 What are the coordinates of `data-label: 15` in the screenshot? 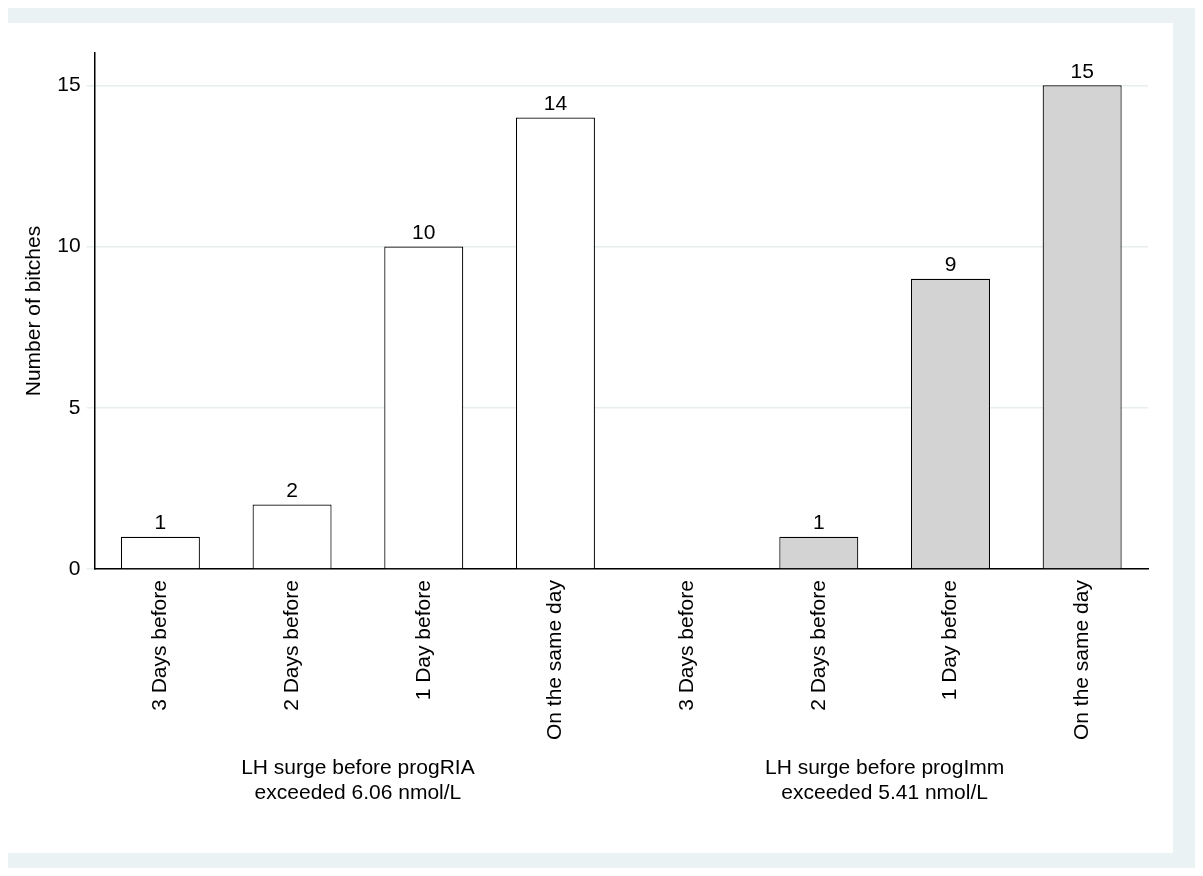 It's located at (1082, 70).